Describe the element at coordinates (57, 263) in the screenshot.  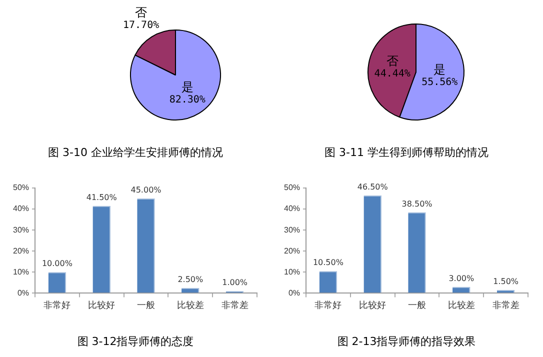
I see `data-label: 10.00%` at that location.